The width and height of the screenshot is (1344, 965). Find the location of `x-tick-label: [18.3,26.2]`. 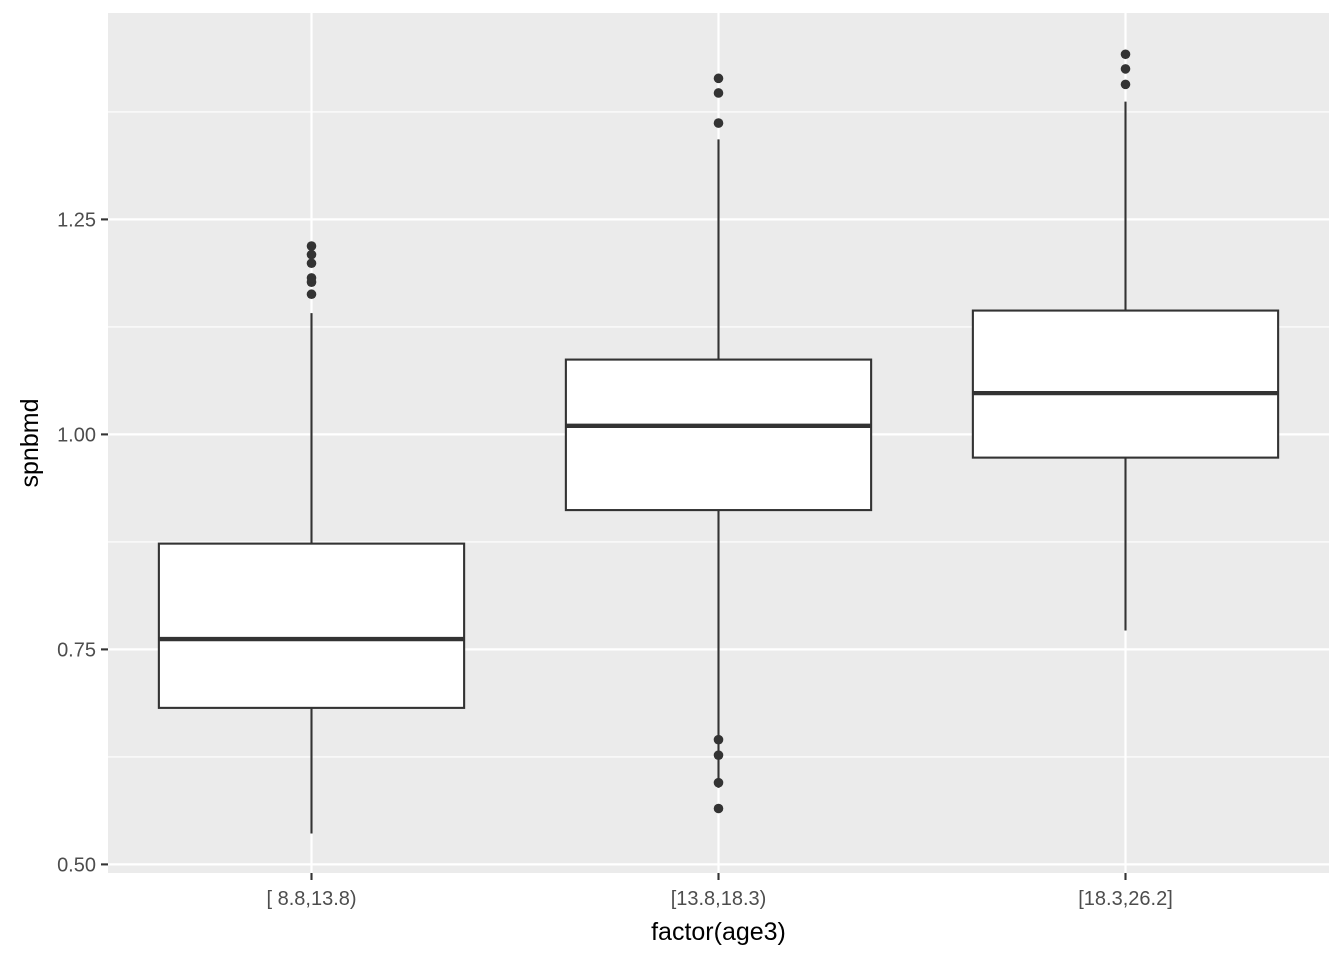

x-tick-label: [18.3,26.2] is located at coordinates (1125, 899).